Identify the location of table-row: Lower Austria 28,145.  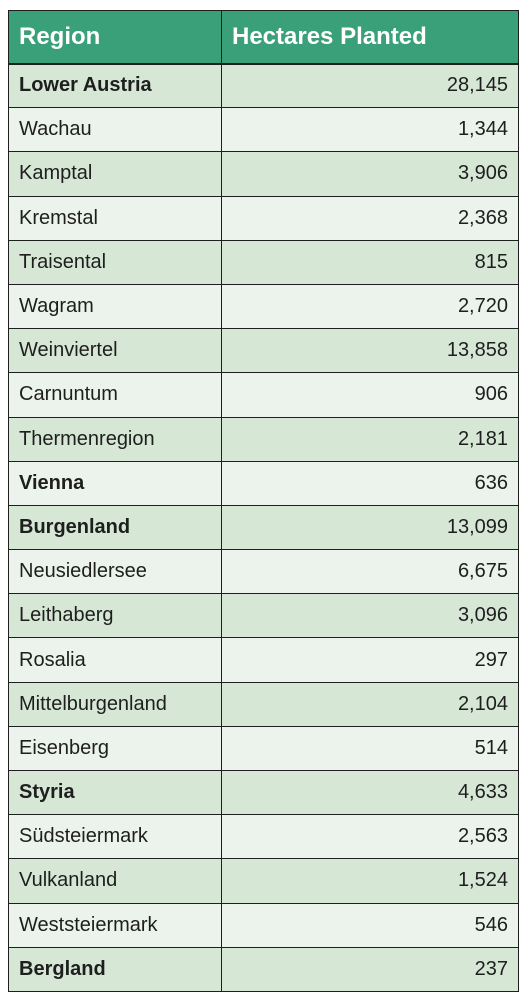
(263, 85).